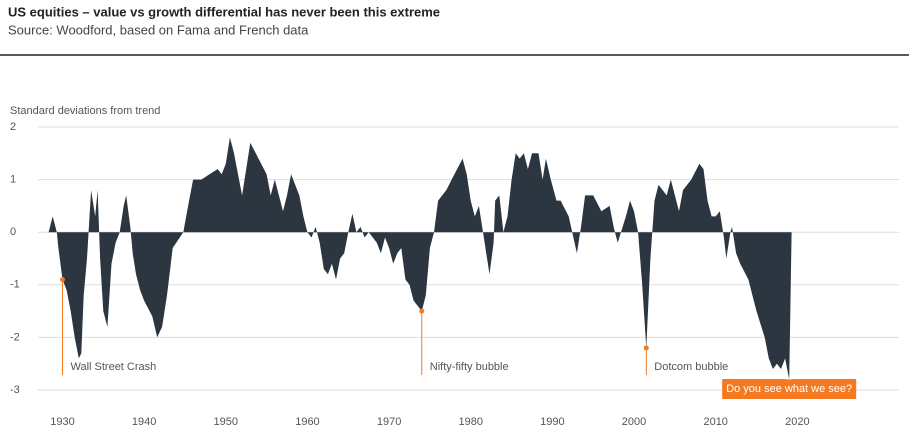 This screenshot has height=444, width=909. I want to click on y-tick-label: 0, so click(13, 232).